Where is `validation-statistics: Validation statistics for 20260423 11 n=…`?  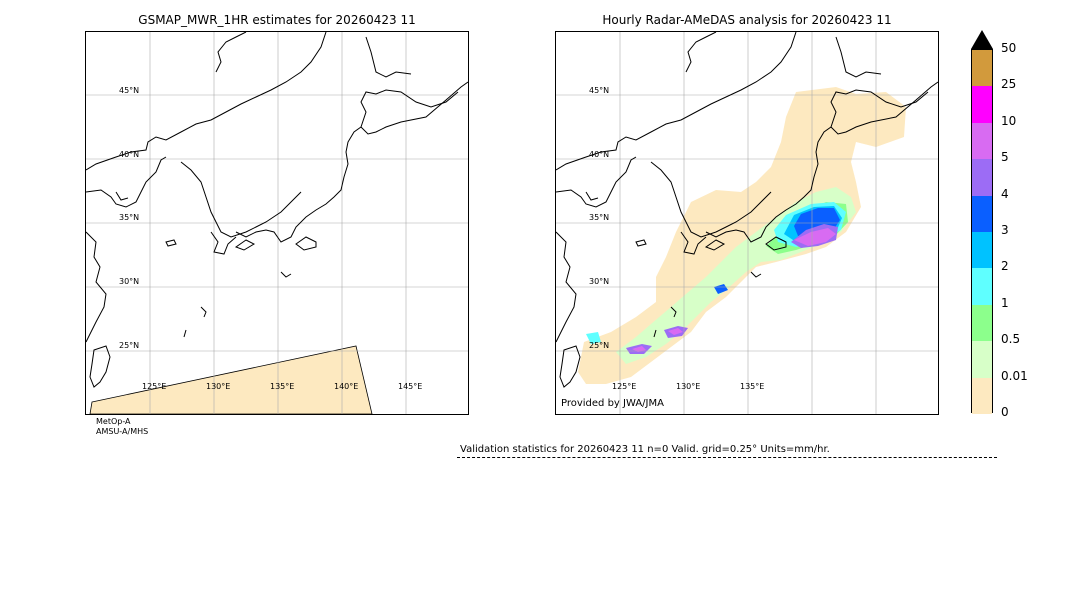
validation-statistics: Validation statistics for 20260423 11 n=… is located at coordinates (645, 449).